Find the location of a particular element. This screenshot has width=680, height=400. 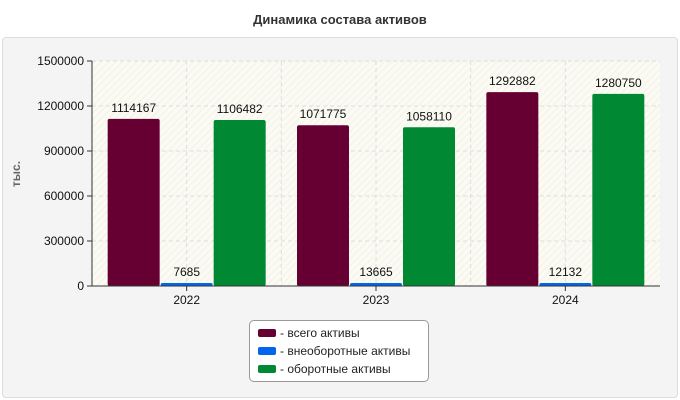

data-label: 1280750 is located at coordinates (618, 83).